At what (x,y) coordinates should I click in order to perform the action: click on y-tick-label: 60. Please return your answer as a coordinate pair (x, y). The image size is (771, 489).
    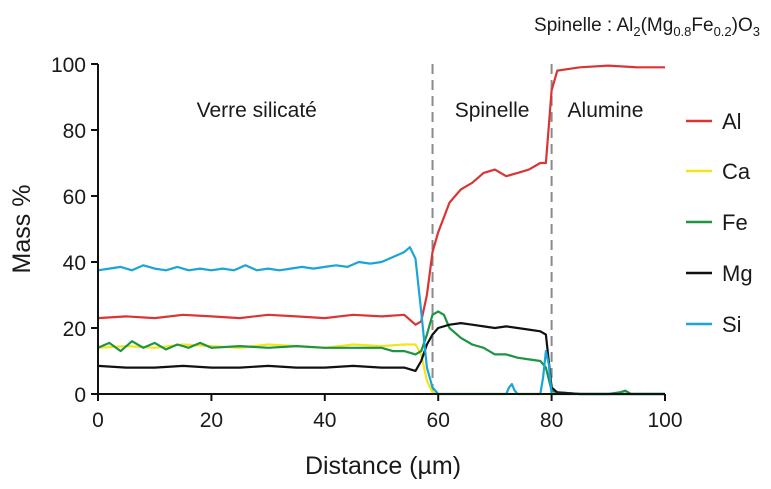
    Looking at the image, I should click on (74, 197).